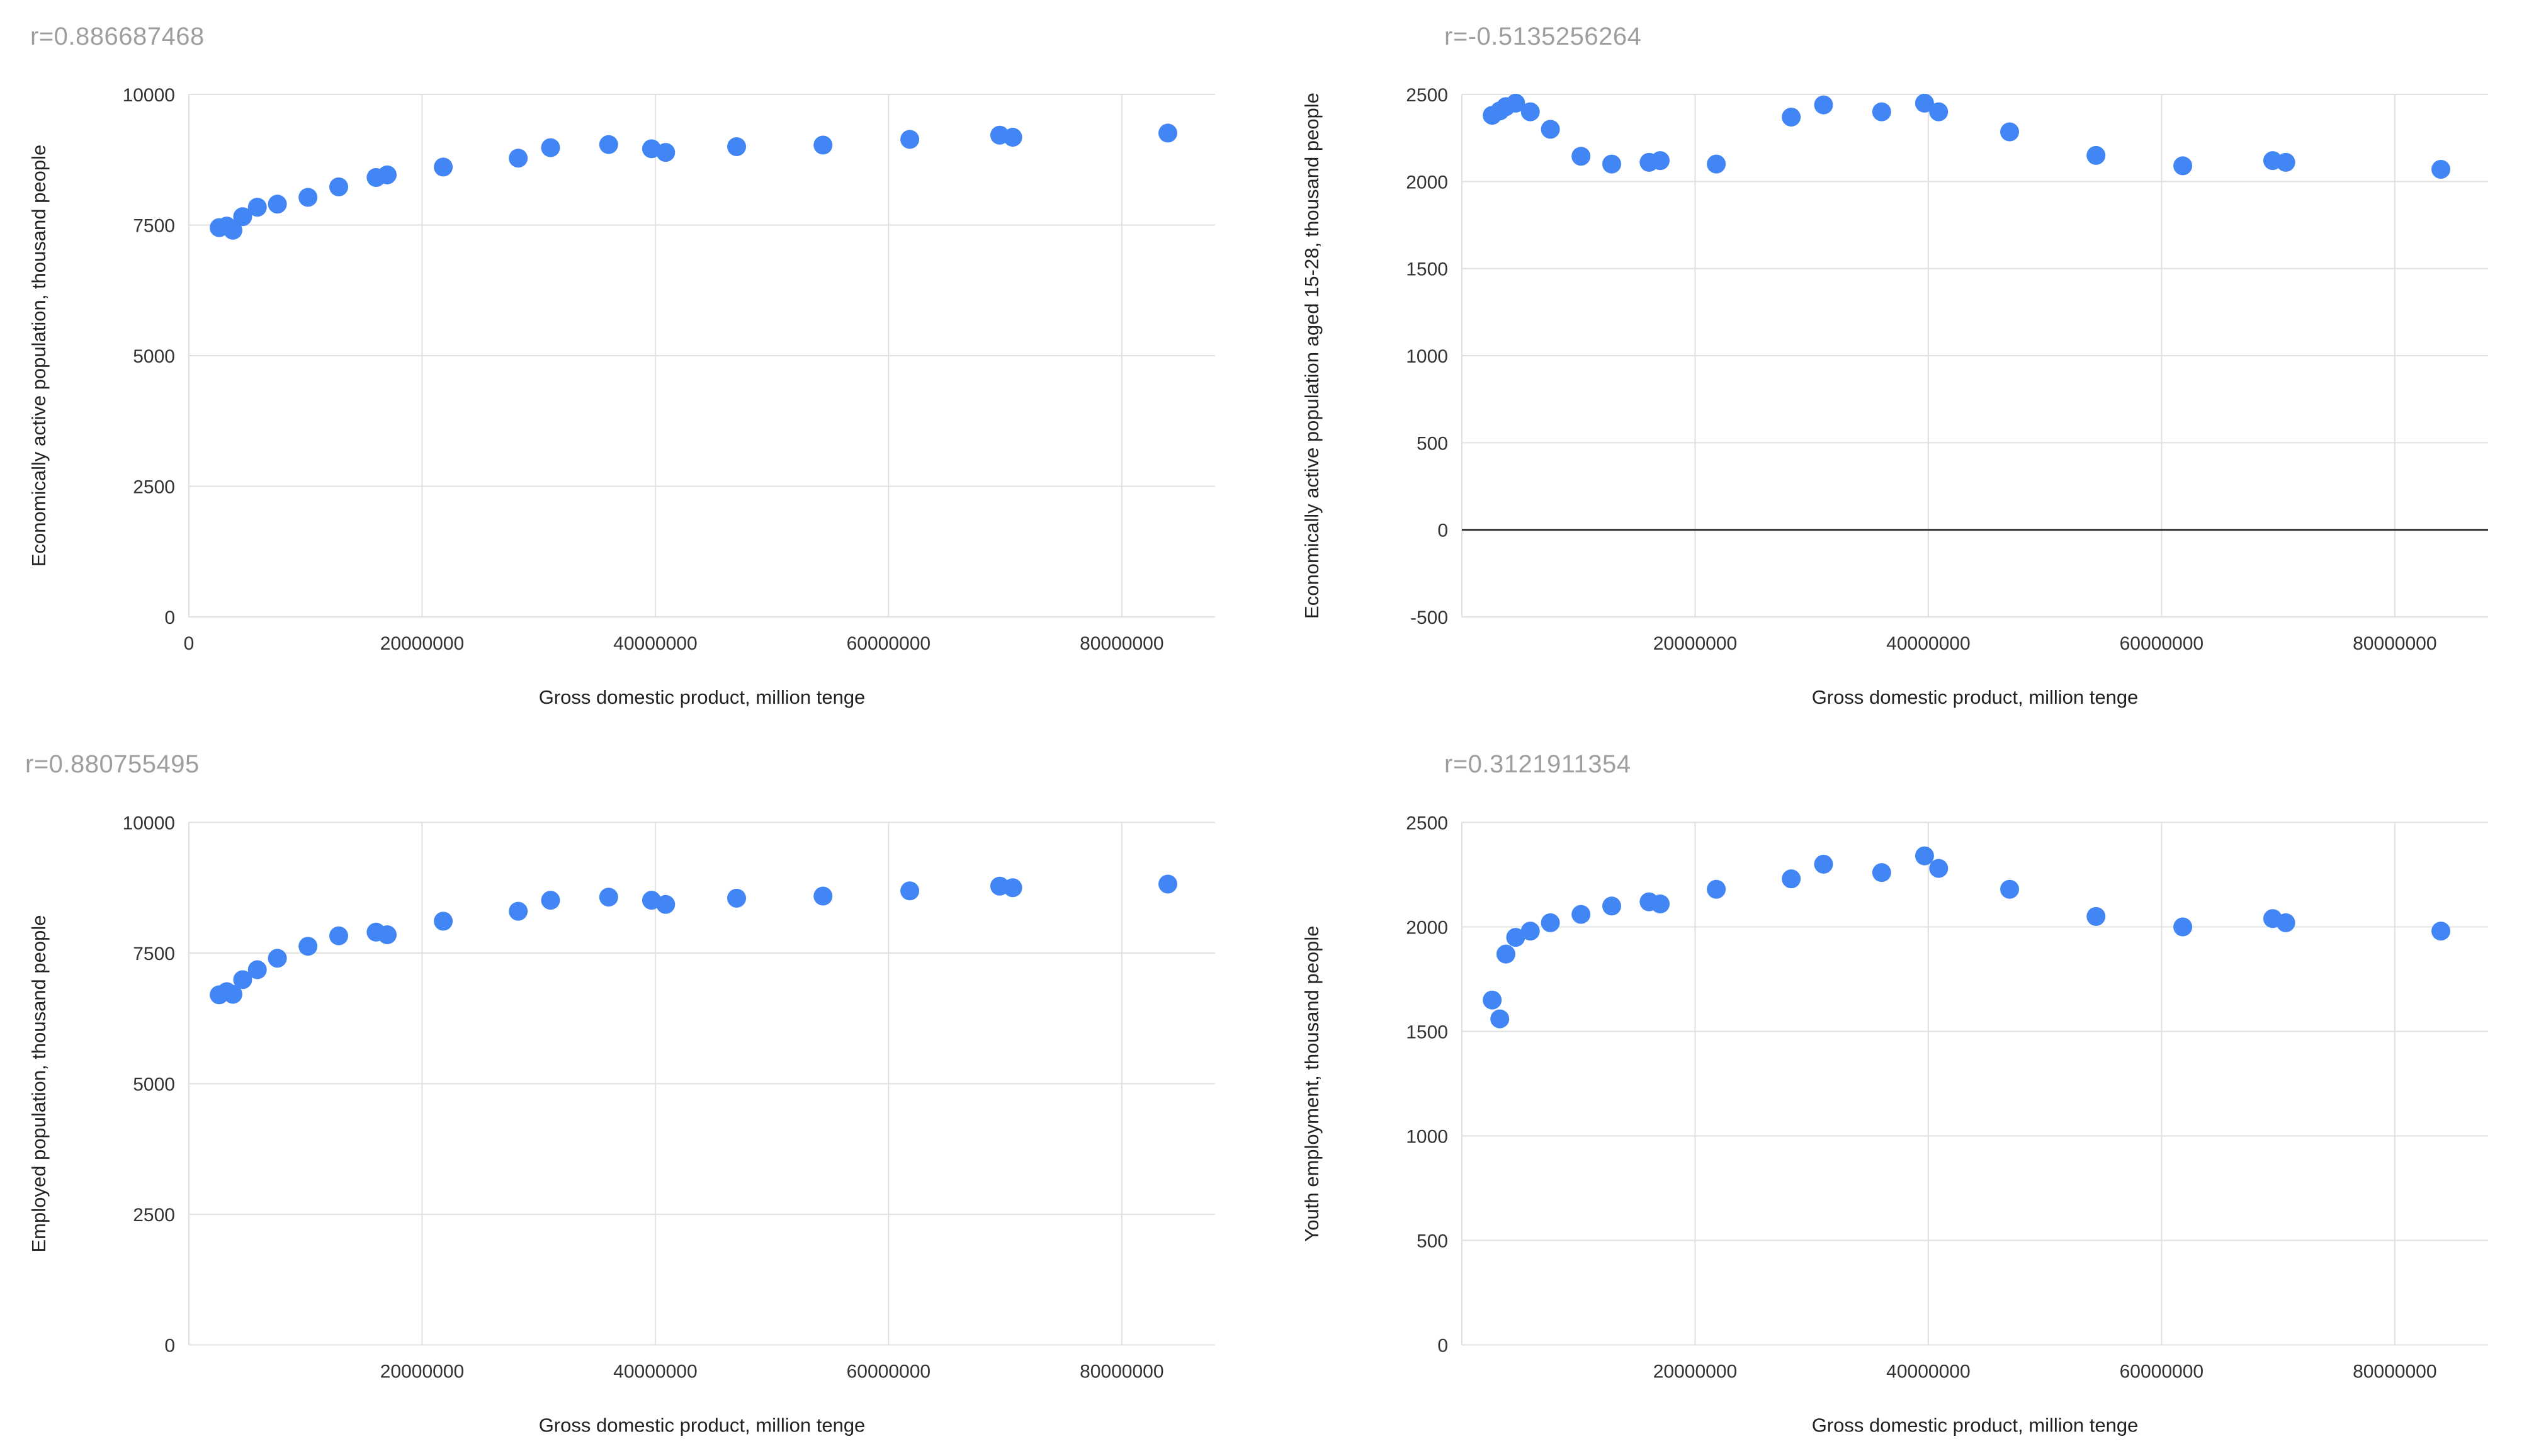  What do you see at coordinates (154, 1085) in the screenshot?
I see `y-tick-label: 5000` at bounding box center [154, 1085].